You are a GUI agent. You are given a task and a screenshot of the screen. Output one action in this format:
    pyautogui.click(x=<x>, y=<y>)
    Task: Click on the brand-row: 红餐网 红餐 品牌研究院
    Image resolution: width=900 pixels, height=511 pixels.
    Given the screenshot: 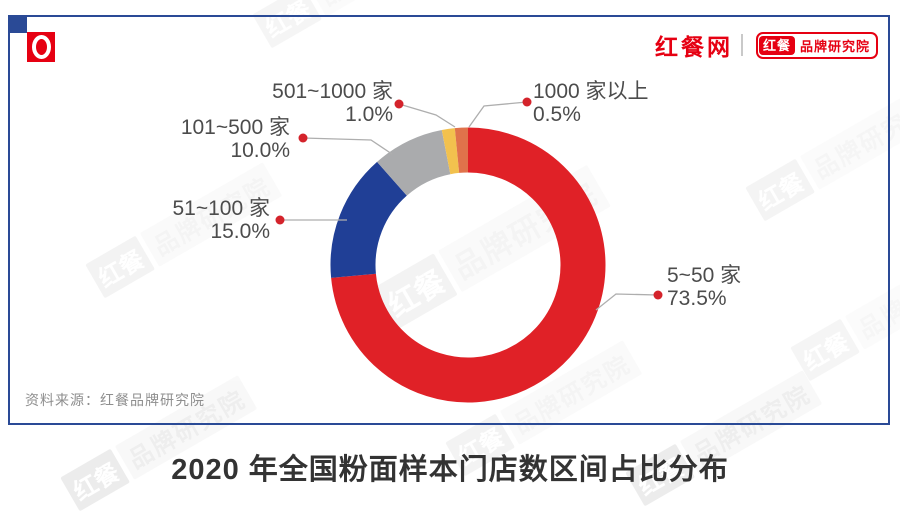 What is the action you would take?
    pyautogui.click(x=767, y=45)
    